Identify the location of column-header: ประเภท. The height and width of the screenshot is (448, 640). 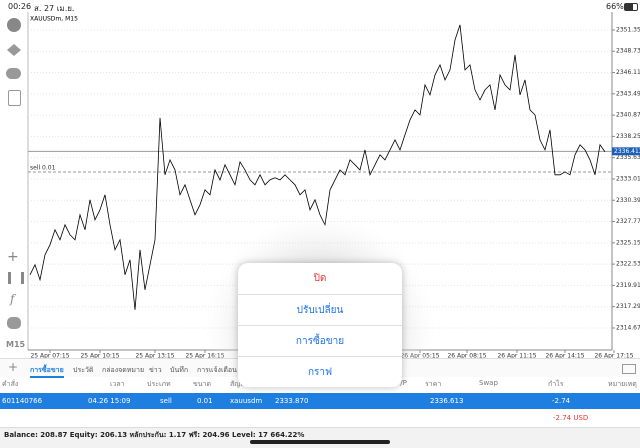
(159, 384).